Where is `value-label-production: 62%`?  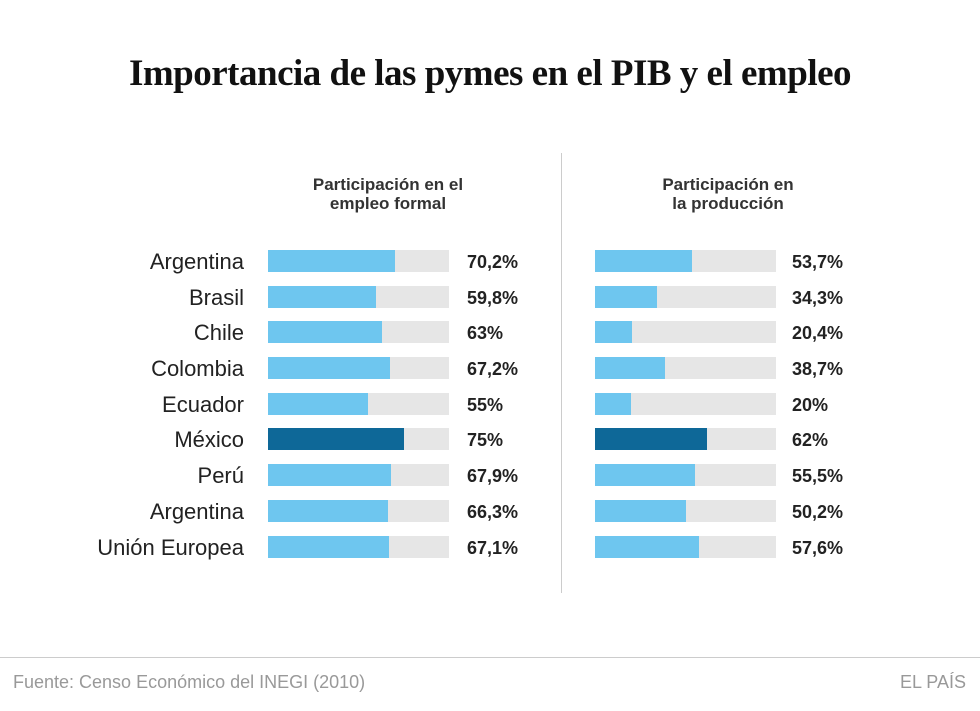 value-label-production: 62% is located at coordinates (810, 440).